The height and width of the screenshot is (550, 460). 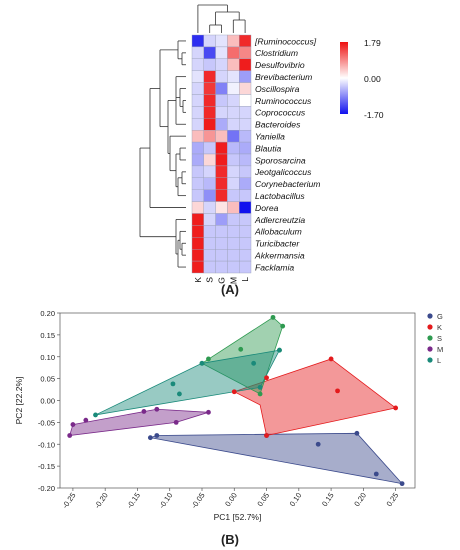 What do you see at coordinates (277, 244) in the screenshot?
I see `row-label: Turicibacter` at bounding box center [277, 244].